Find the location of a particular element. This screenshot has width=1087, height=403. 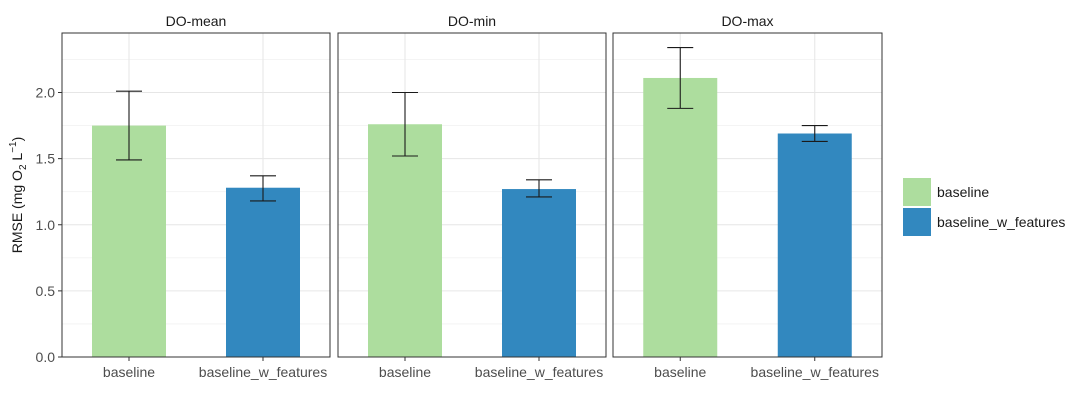

legend-item-baseline_w_features: baseline_w_features is located at coordinates (984, 222).